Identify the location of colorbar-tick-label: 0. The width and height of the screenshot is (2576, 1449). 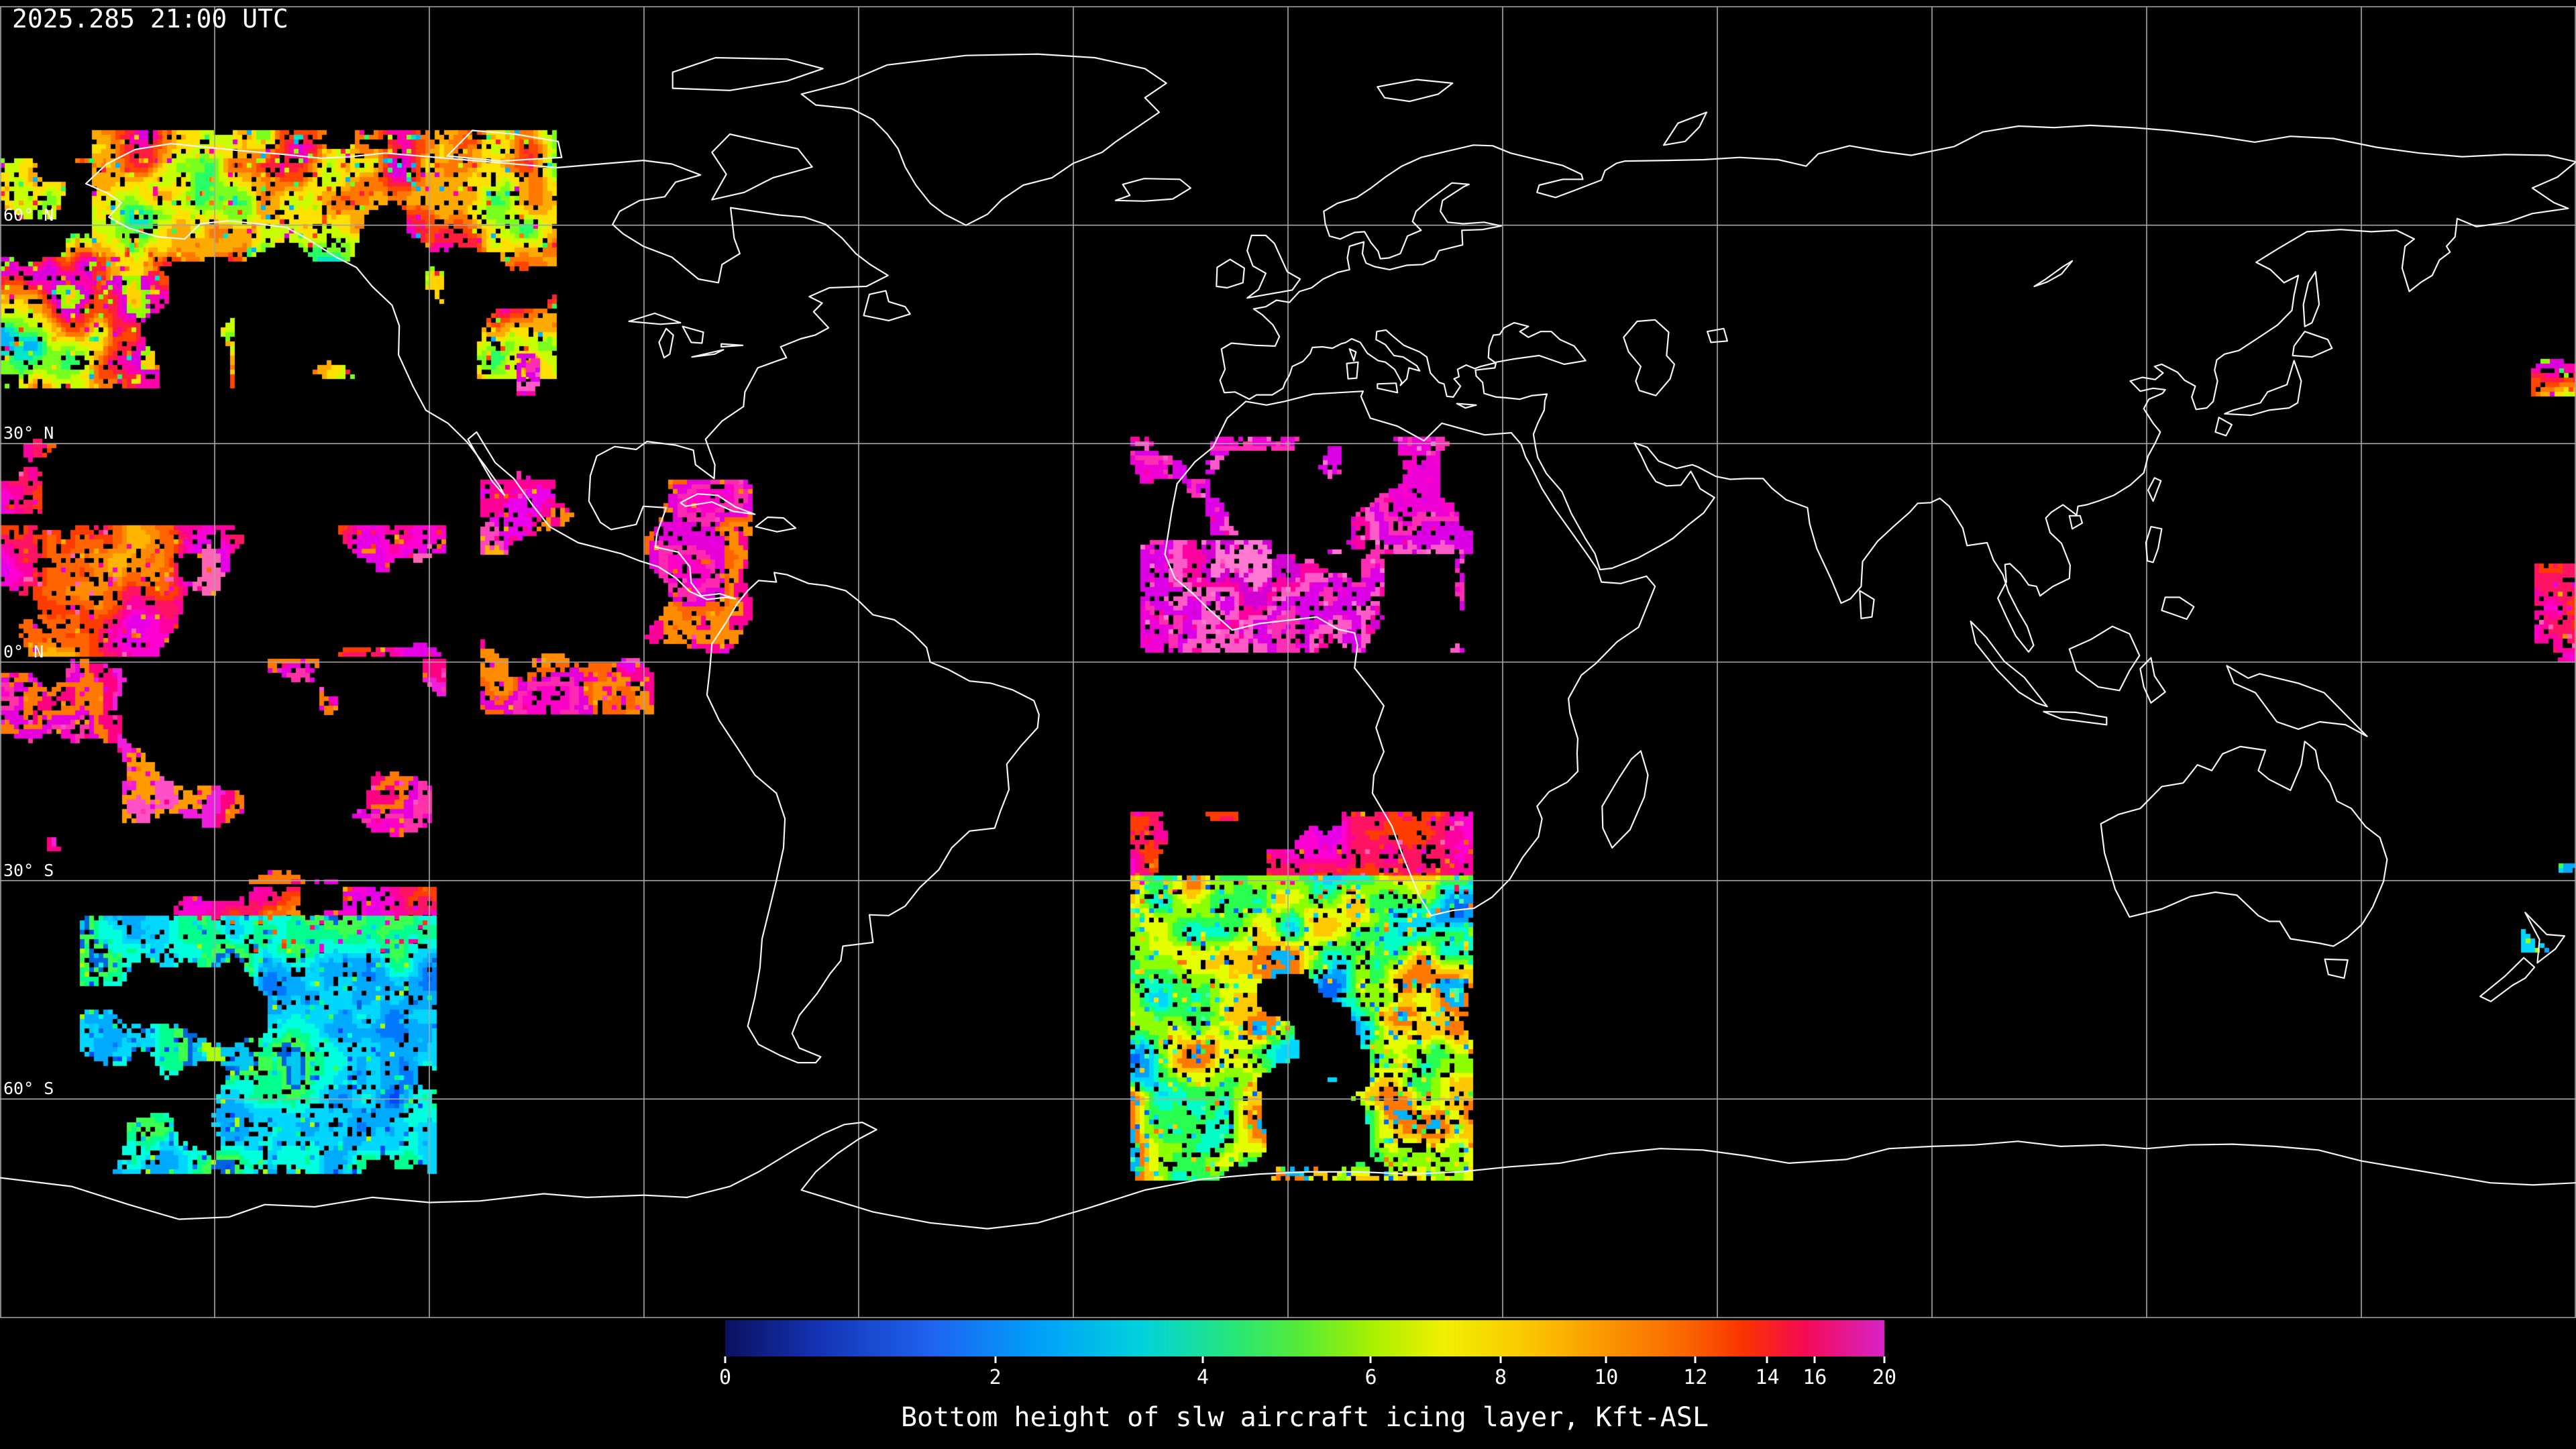
(725, 1377).